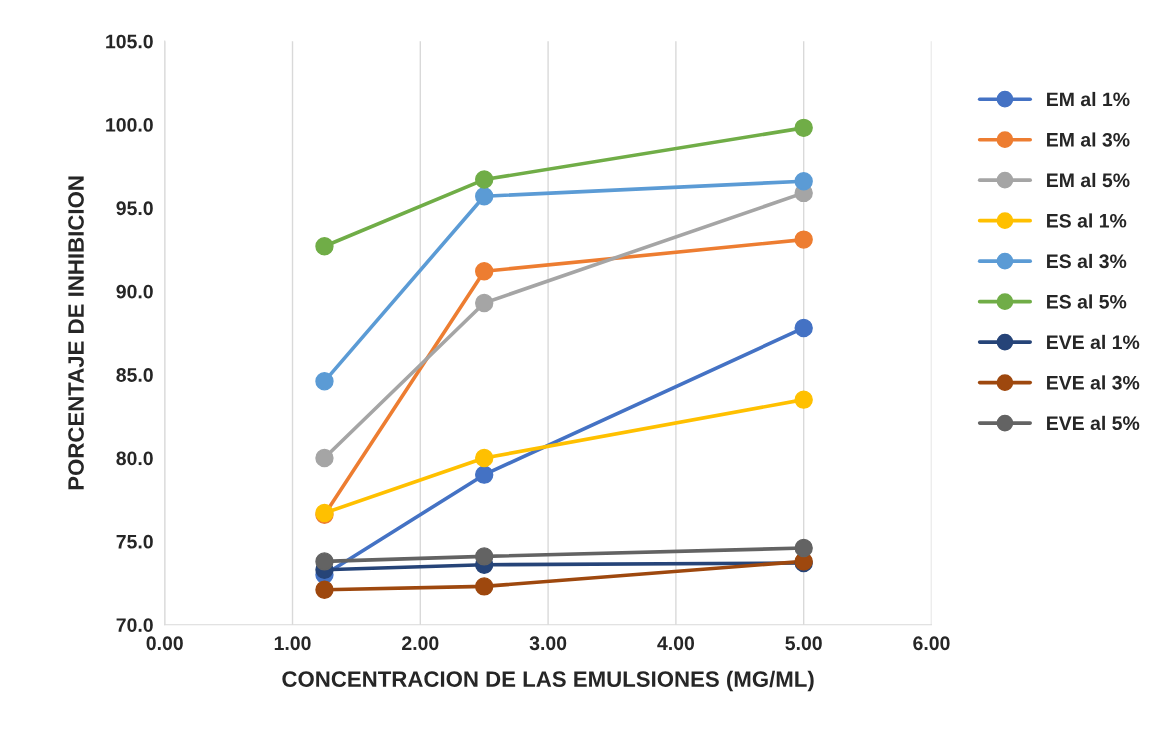 Image resolution: width=1160 pixels, height=735 pixels. Describe the element at coordinates (420, 643) in the screenshot. I see `x-tick-label: 2.00` at that location.